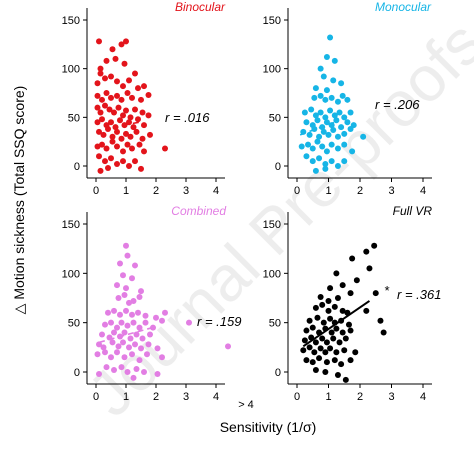  What do you see at coordinates (413, 211) in the screenshot?
I see `panel-title: Full VR` at bounding box center [413, 211].